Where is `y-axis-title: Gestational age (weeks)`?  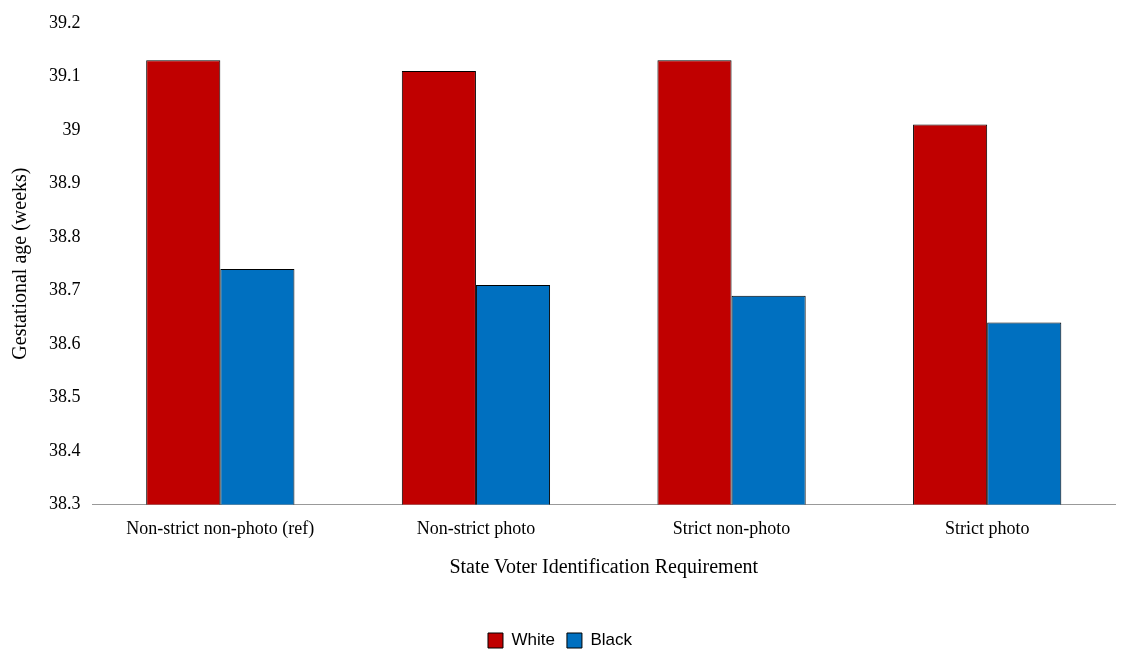
y-axis-title: Gestational age (weeks) is located at coordinates (20, 263).